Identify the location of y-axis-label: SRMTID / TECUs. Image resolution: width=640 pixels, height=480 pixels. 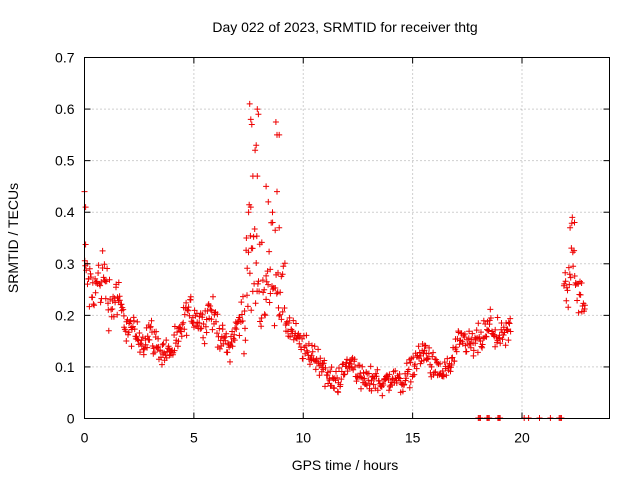
(13, 238).